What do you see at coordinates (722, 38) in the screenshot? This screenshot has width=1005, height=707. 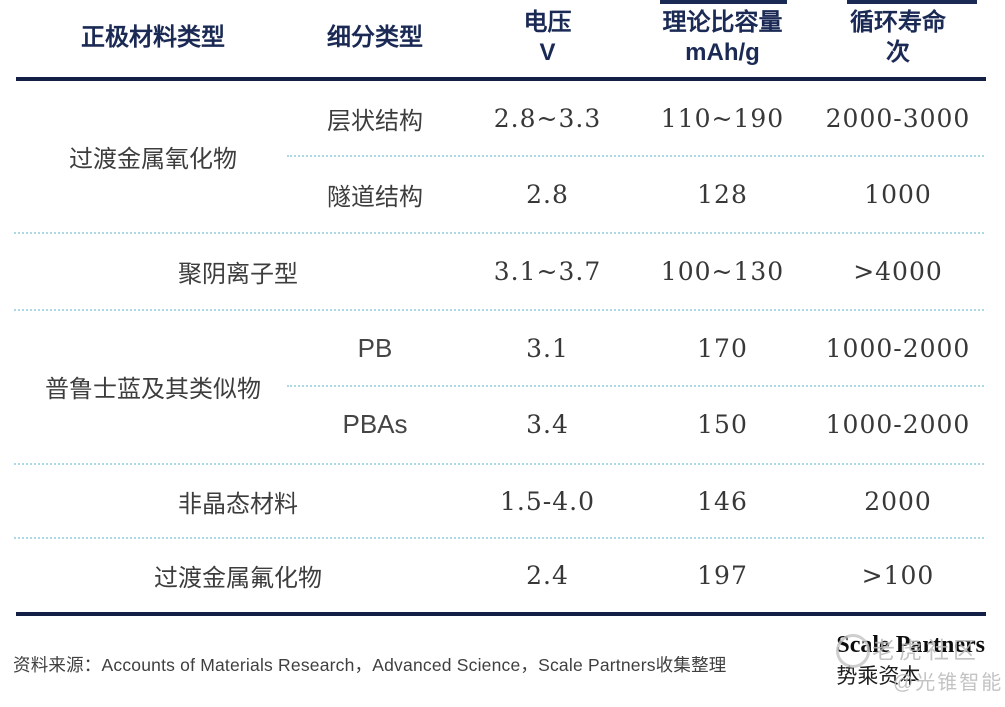 I see `column-header-capacity: 理论比容量 mAh/g` at bounding box center [722, 38].